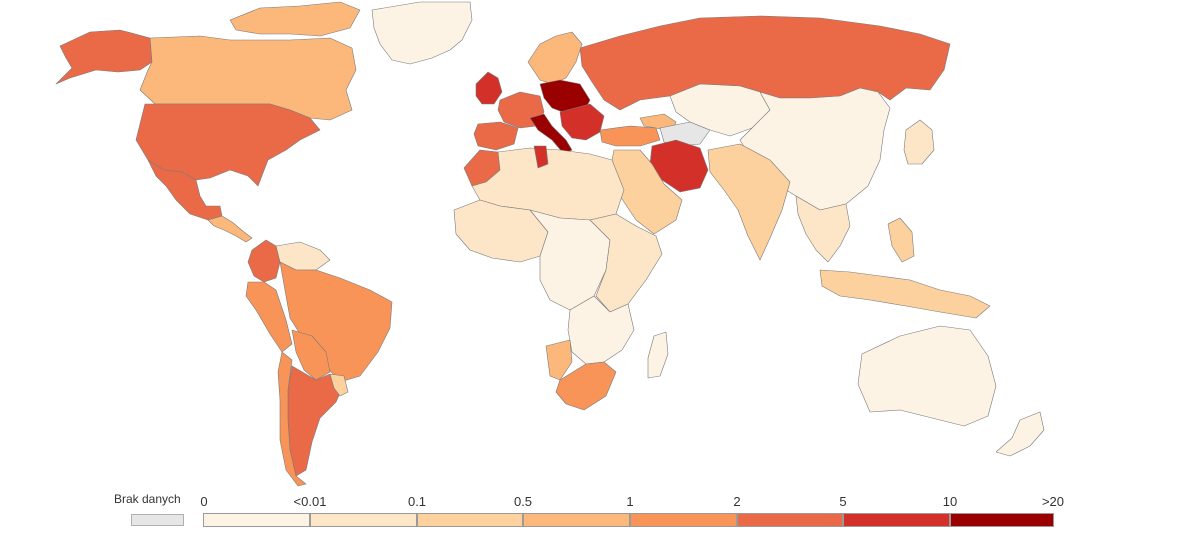  I want to click on legend-tick-label: 10, so click(950, 501).